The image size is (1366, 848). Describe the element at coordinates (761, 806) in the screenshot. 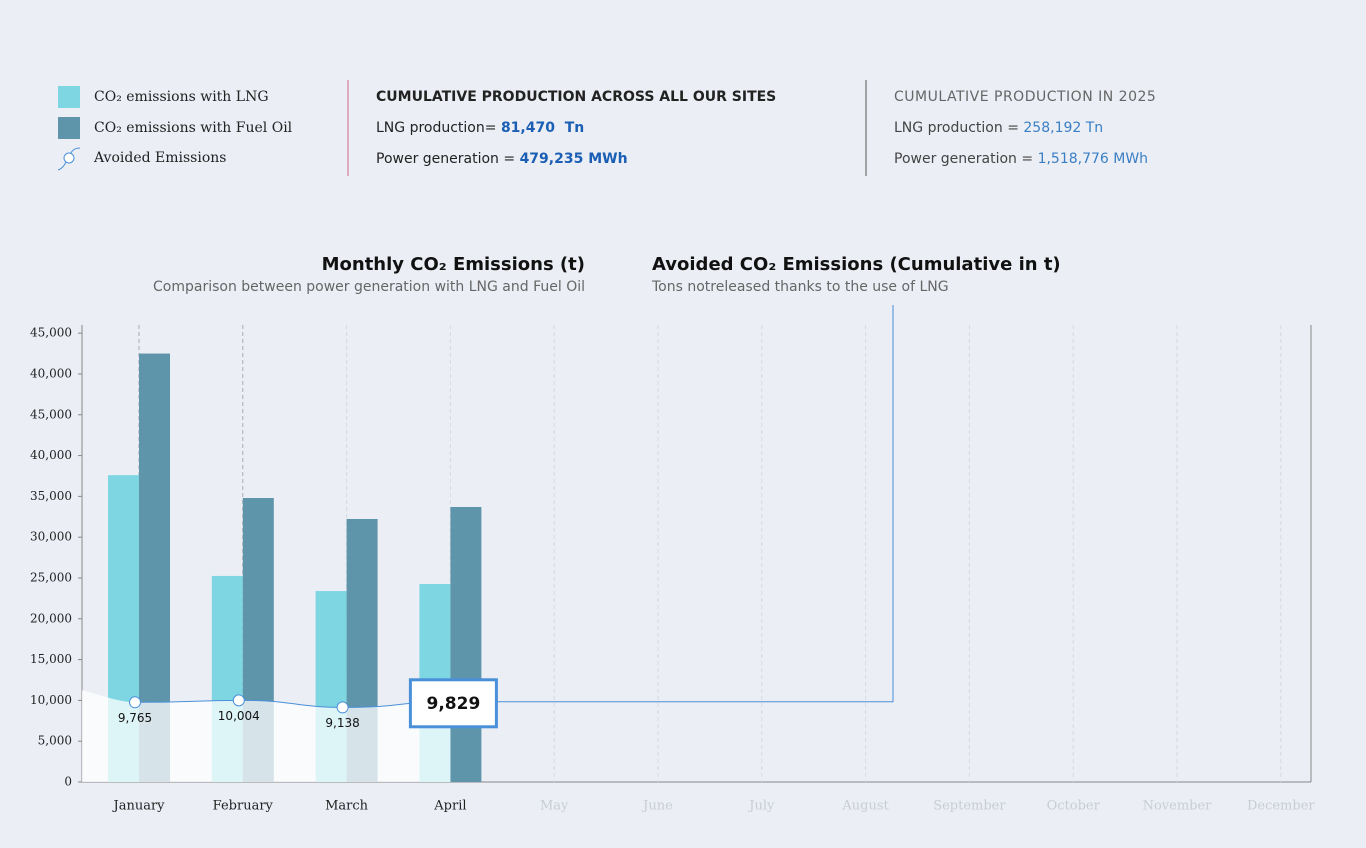

I see `x-tick-label: July` at that location.